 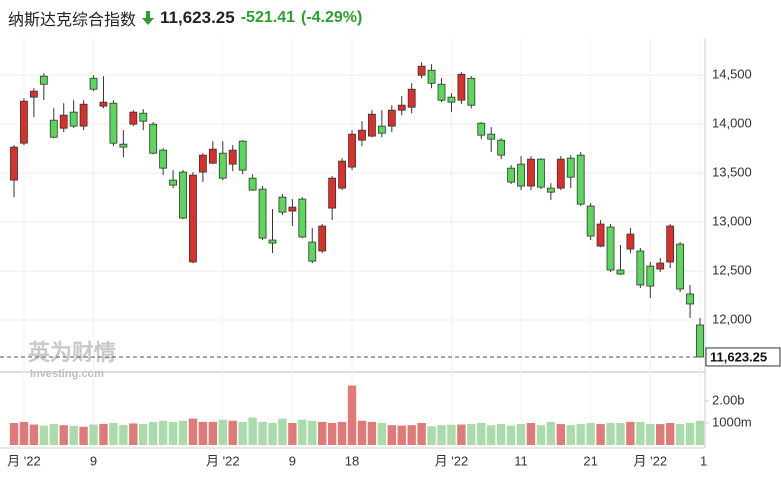 What do you see at coordinates (732, 172) in the screenshot?
I see `y-tick-label: 13,500` at bounding box center [732, 172].